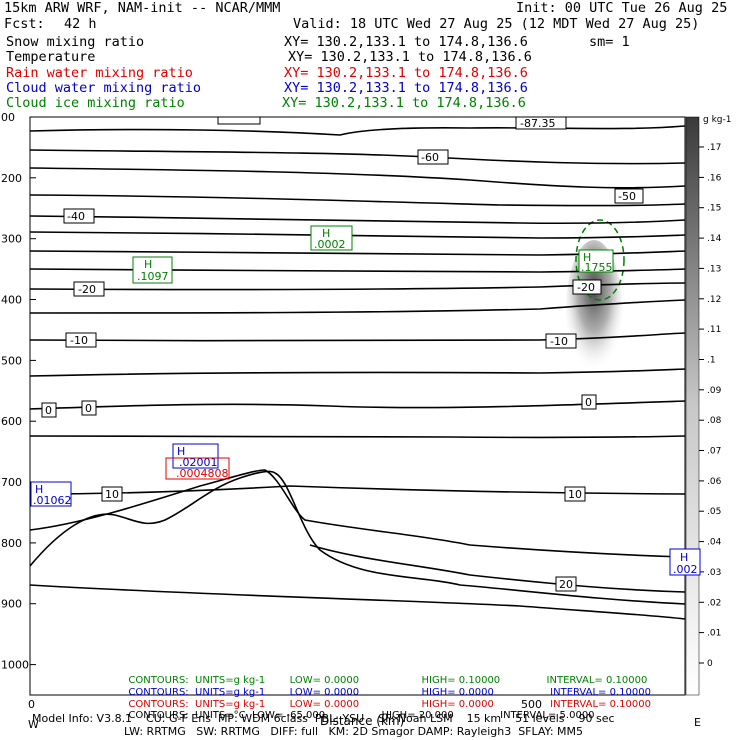 This screenshot has width=740, height=740. Describe the element at coordinates (597, 267) in the screenshot. I see `extremum-value-green-c: .1755` at that location.